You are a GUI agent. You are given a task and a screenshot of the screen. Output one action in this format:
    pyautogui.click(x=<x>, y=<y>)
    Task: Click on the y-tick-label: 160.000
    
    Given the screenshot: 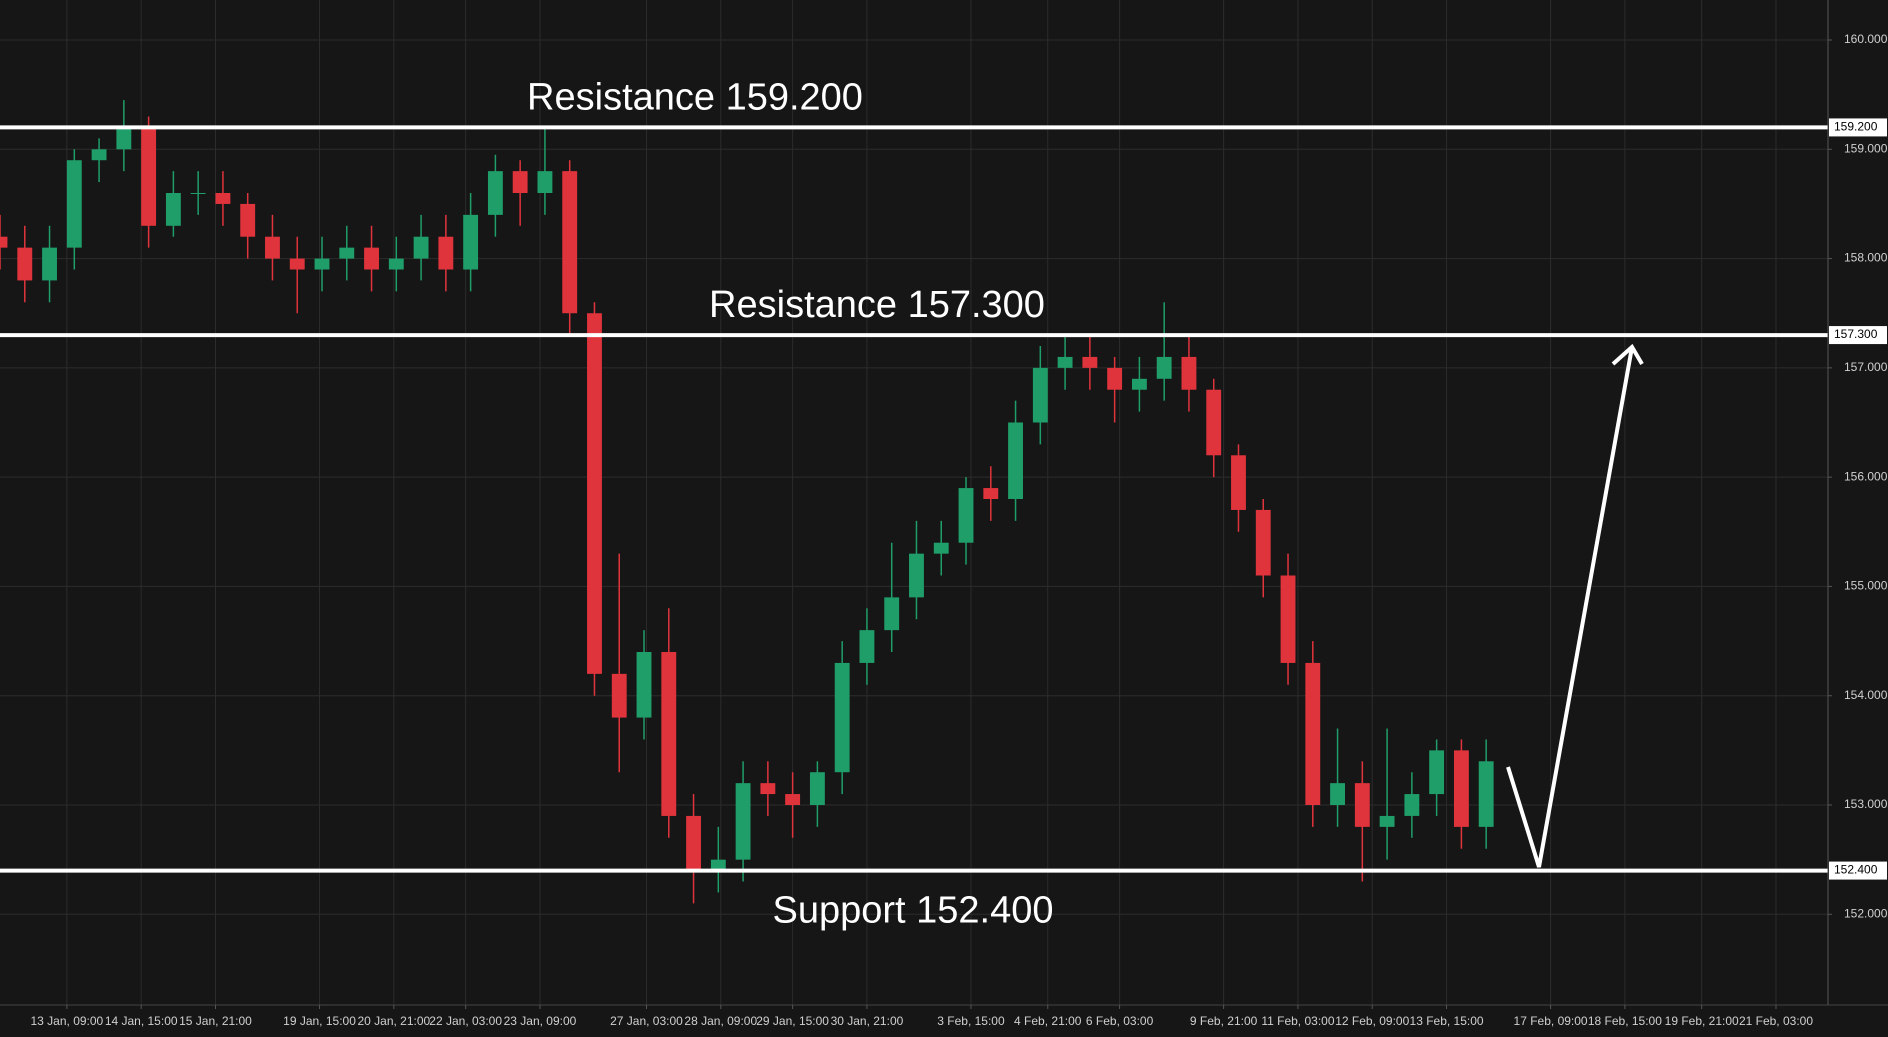 What is the action you would take?
    pyautogui.click(x=1866, y=39)
    